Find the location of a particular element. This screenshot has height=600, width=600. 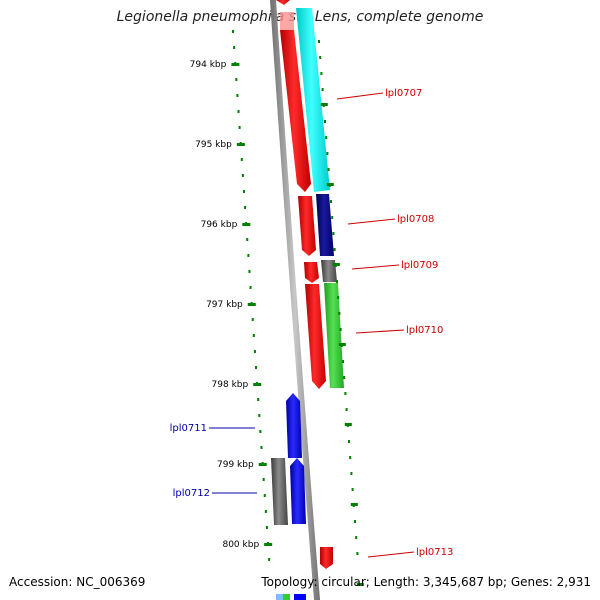

feature-lpl0712-gray is located at coordinates (279, 491).